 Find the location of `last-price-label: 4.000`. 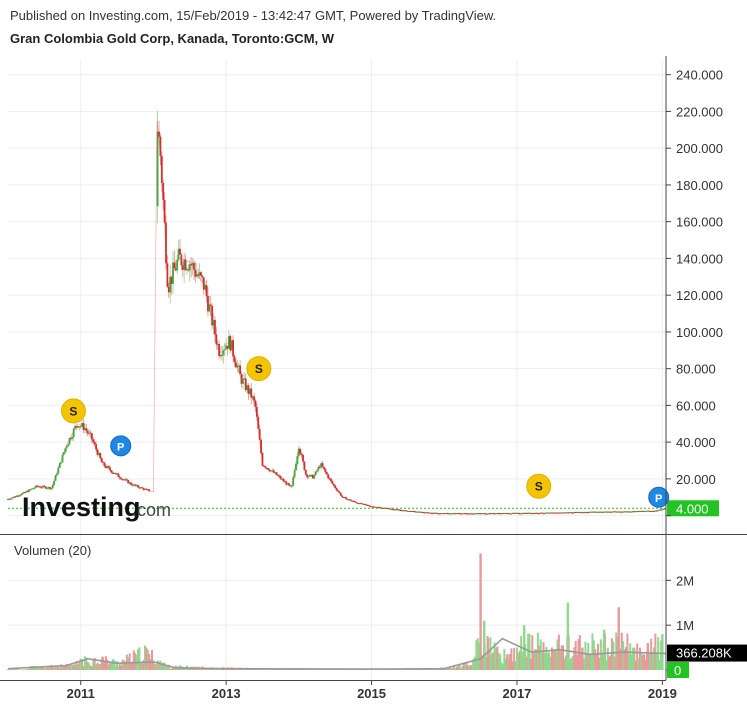

last-price-label: 4.000 is located at coordinates (692, 508).